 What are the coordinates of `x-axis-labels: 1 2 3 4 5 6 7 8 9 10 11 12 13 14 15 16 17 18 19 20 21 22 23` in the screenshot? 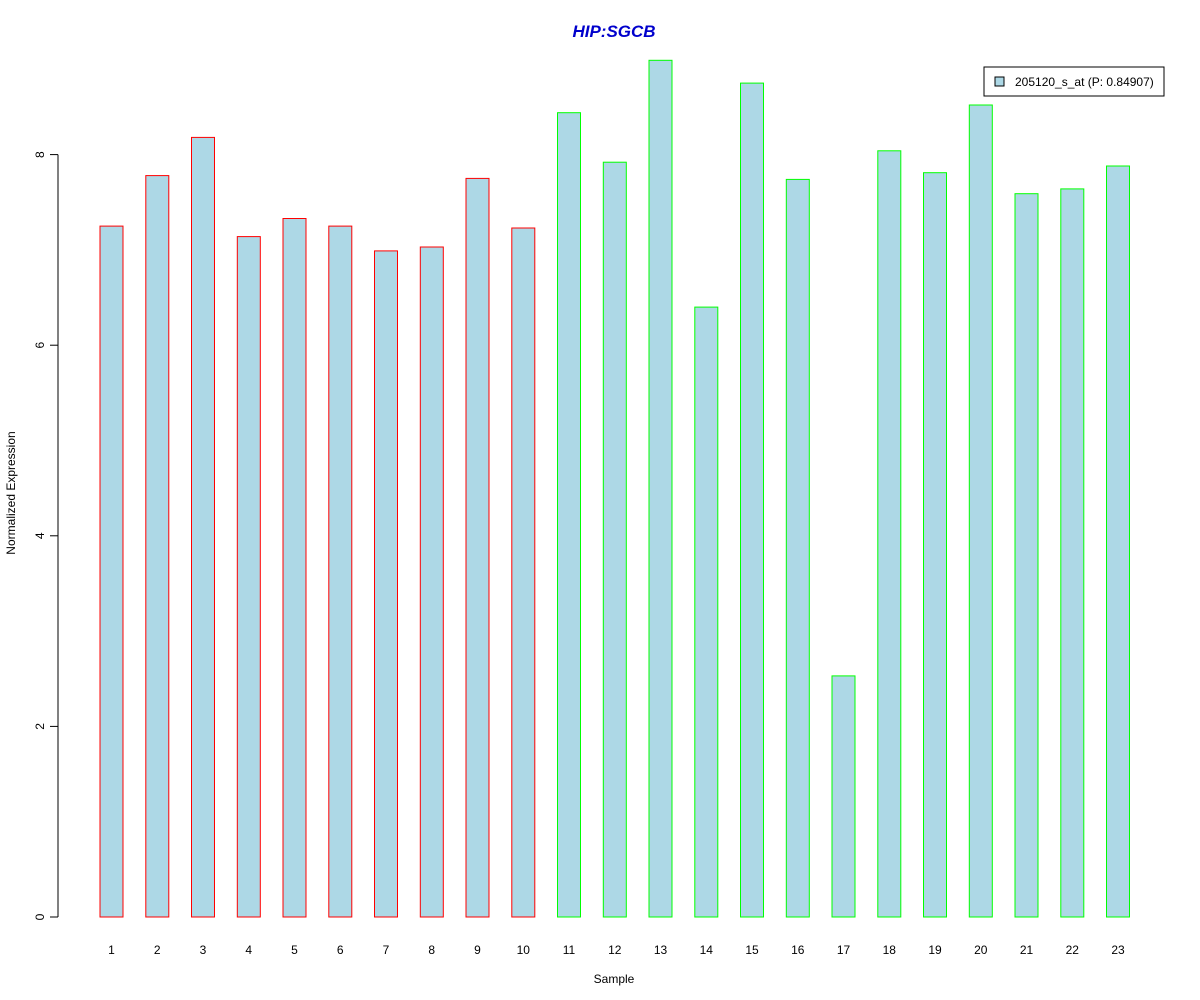 It's located at (616, 950).